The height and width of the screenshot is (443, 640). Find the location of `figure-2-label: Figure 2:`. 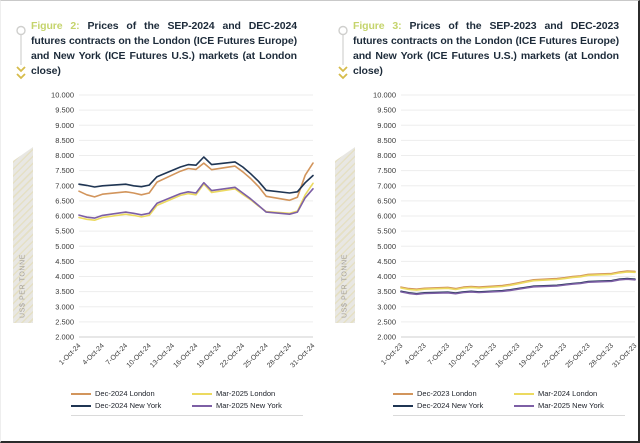

figure-2-label: Figure 2: is located at coordinates (55, 26).